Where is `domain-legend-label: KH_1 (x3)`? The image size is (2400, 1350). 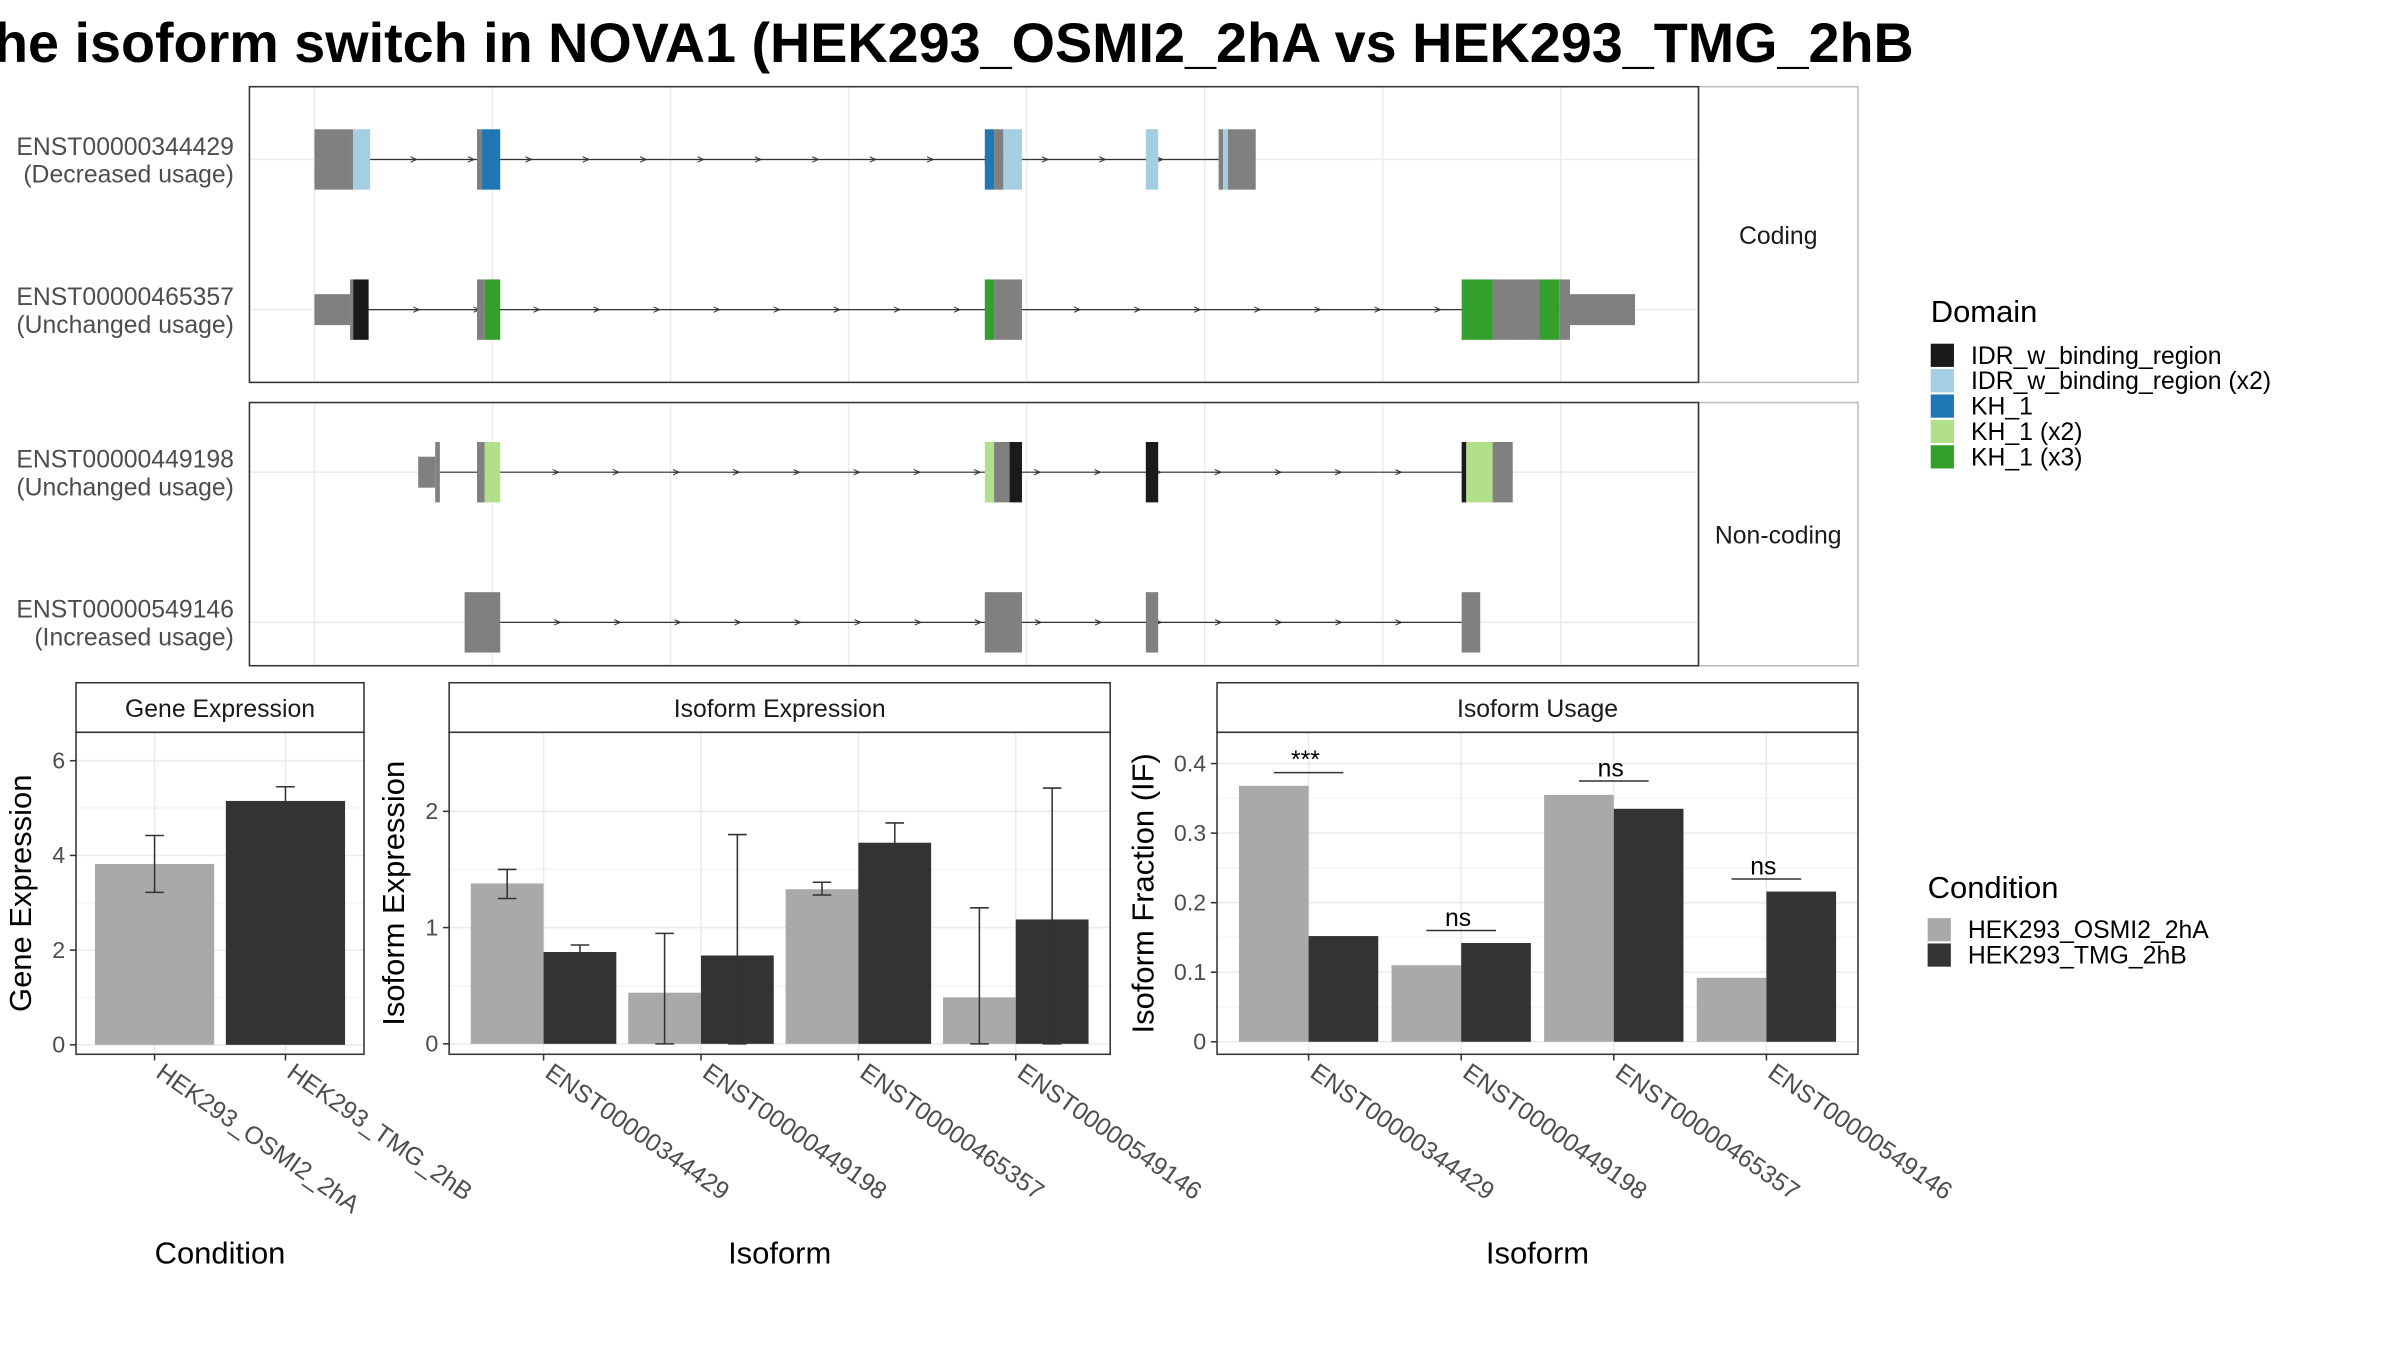
domain-legend-label: KH_1 (x3) is located at coordinates (2026, 457).